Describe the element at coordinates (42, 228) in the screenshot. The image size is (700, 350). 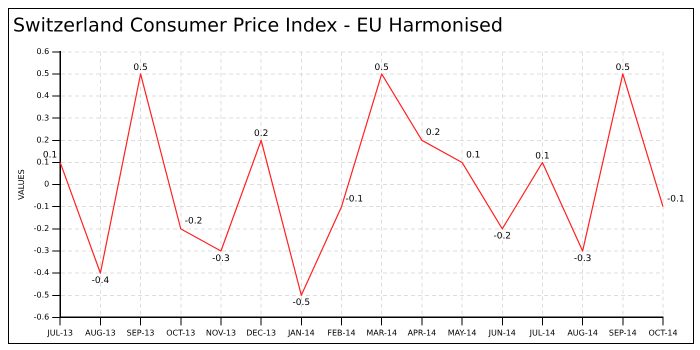
I see `y-tick-label: -0.2` at that location.